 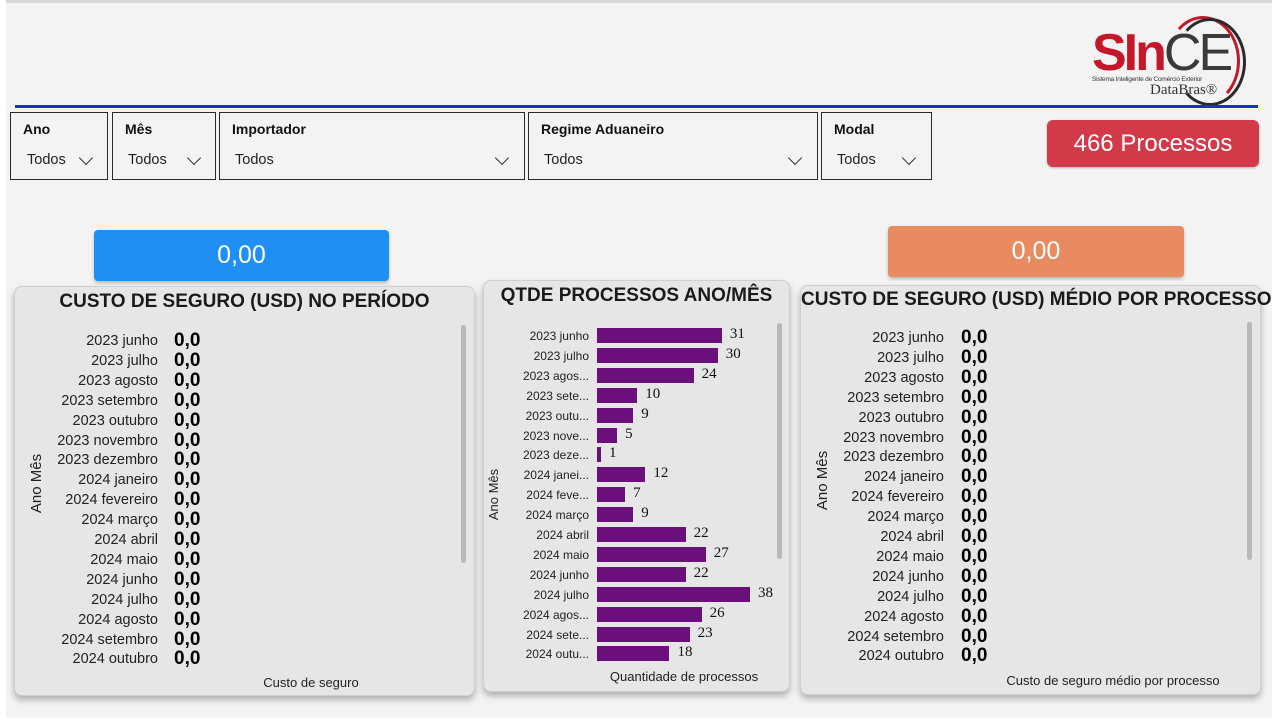 What do you see at coordinates (1021, 636) in the screenshot?
I see `table-row: 2024 setembro 0,0` at bounding box center [1021, 636].